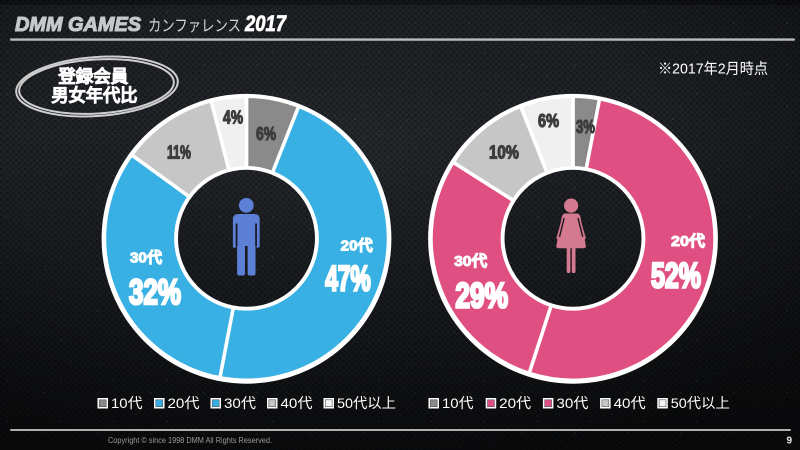 This screenshot has width=800, height=450. Describe the element at coordinates (92, 77) in the screenshot. I see `svg-text: 登録会員` at that location.